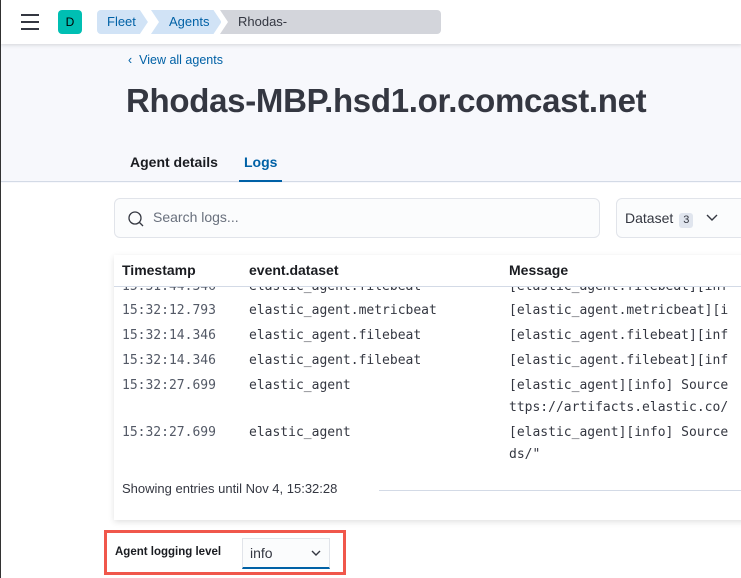 Image resolution: width=741 pixels, height=578 pixels. I want to click on back-link-label: View all agents, so click(181, 60).